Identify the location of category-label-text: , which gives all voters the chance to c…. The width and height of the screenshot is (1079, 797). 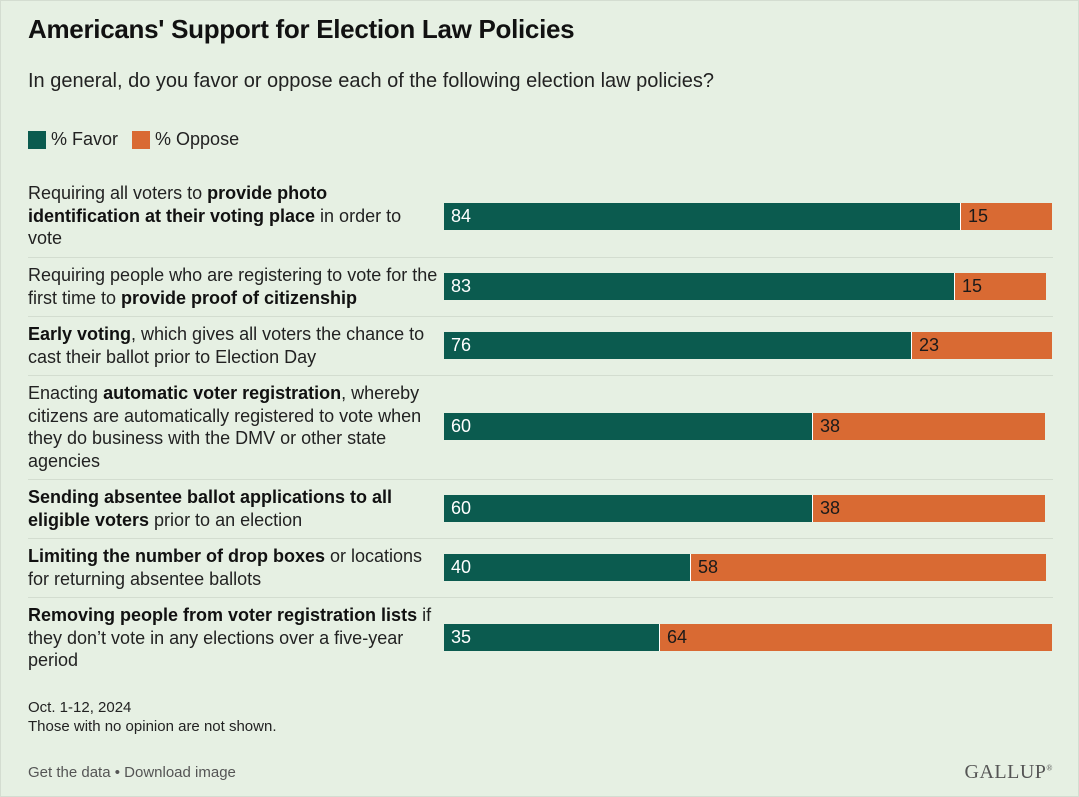
(226, 345).